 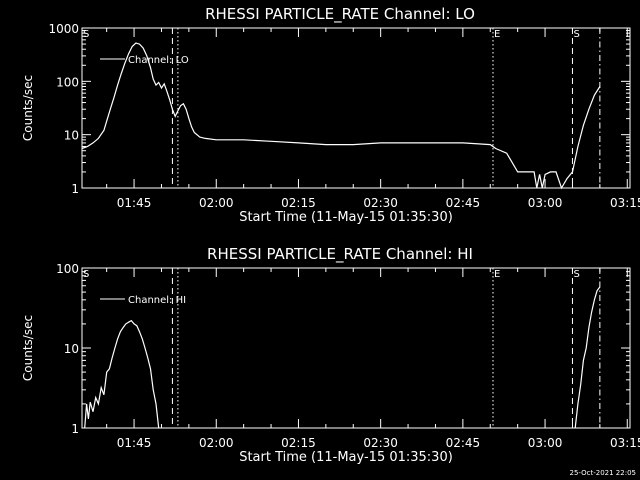 I want to click on legend-label: Channel: HI, so click(x=157, y=300).